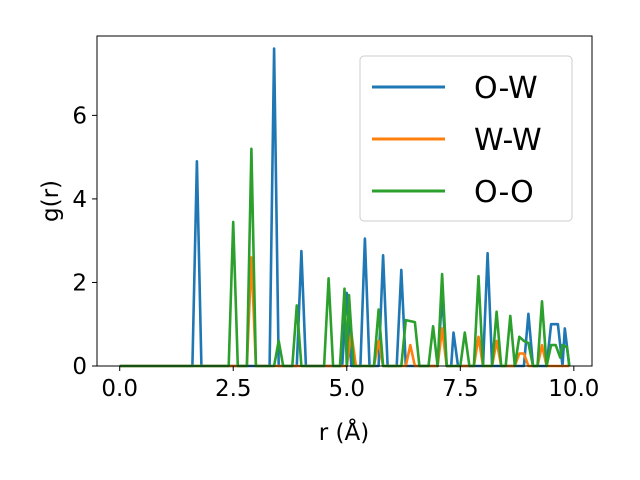 Image resolution: width=640 pixels, height=480 pixels. Describe the element at coordinates (460, 389) in the screenshot. I see `x-tick-label: 7.5` at that location.